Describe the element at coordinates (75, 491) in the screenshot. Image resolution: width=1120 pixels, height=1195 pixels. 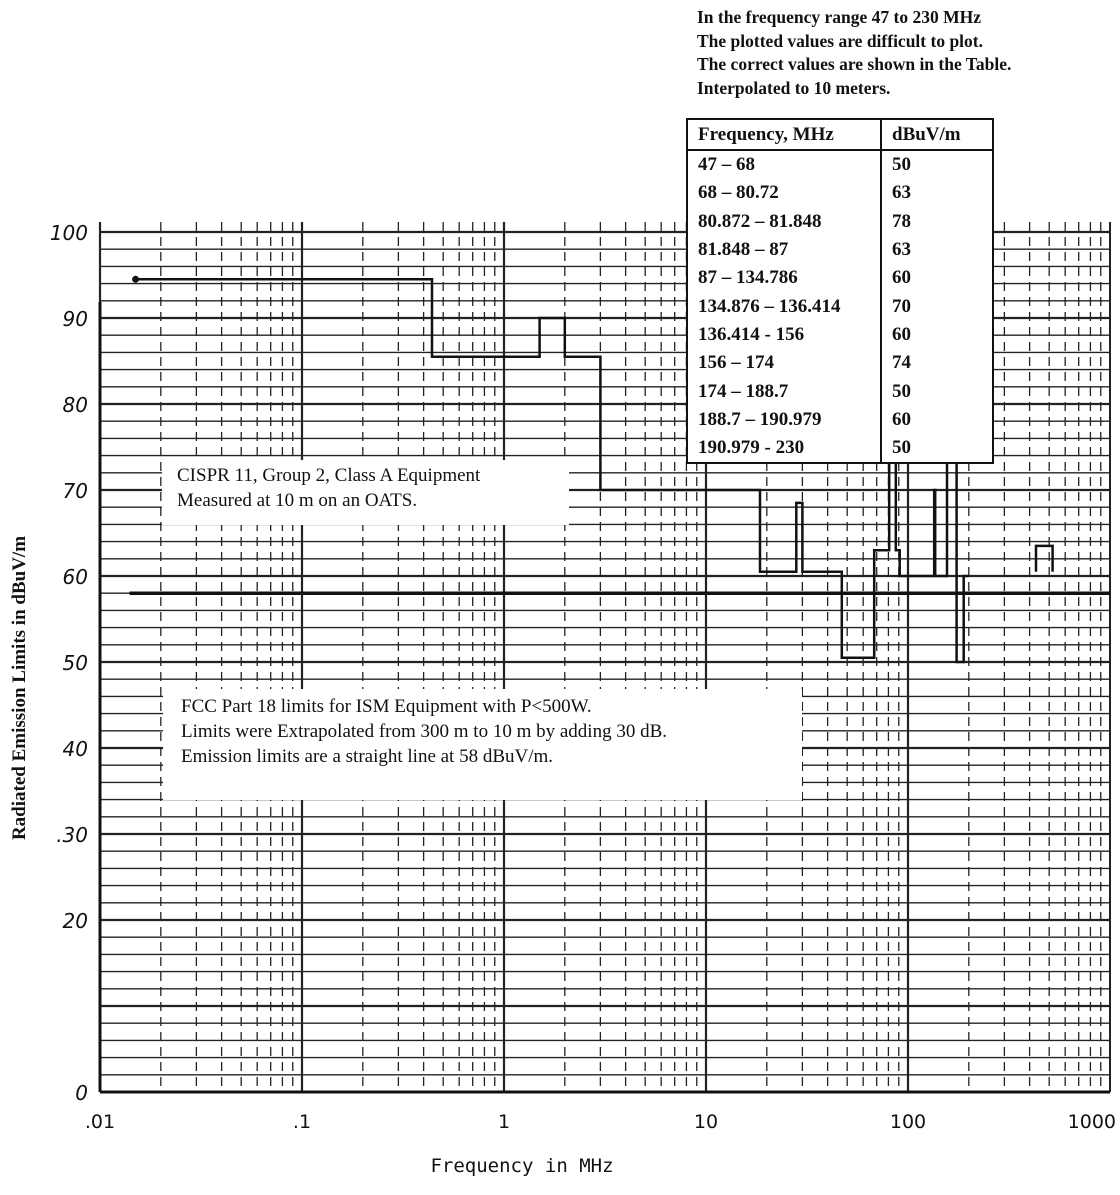
I see `y-tick-label: 70` at that location.